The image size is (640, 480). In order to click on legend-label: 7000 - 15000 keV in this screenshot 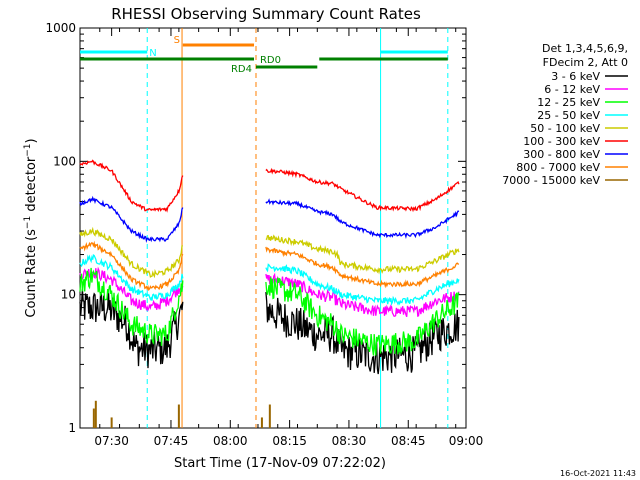, I will do `click(551, 180)`.